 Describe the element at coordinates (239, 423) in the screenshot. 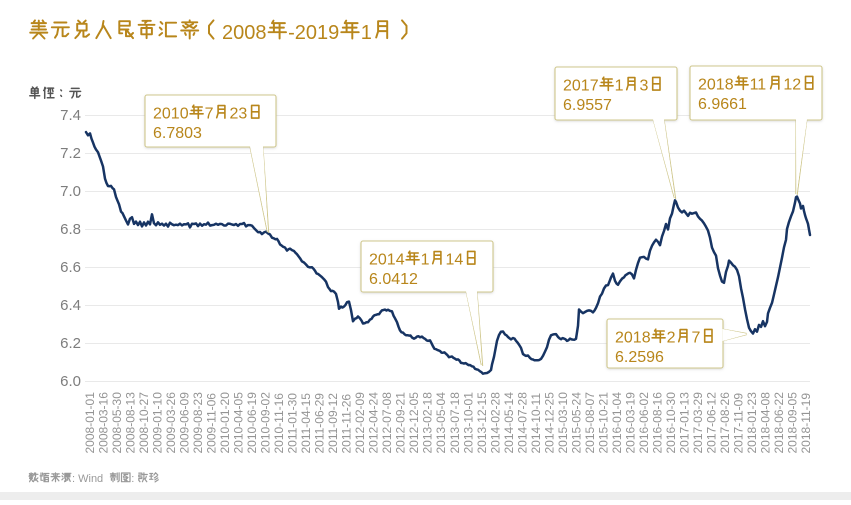

I see `svg-text: 2010-04-05` at that location.